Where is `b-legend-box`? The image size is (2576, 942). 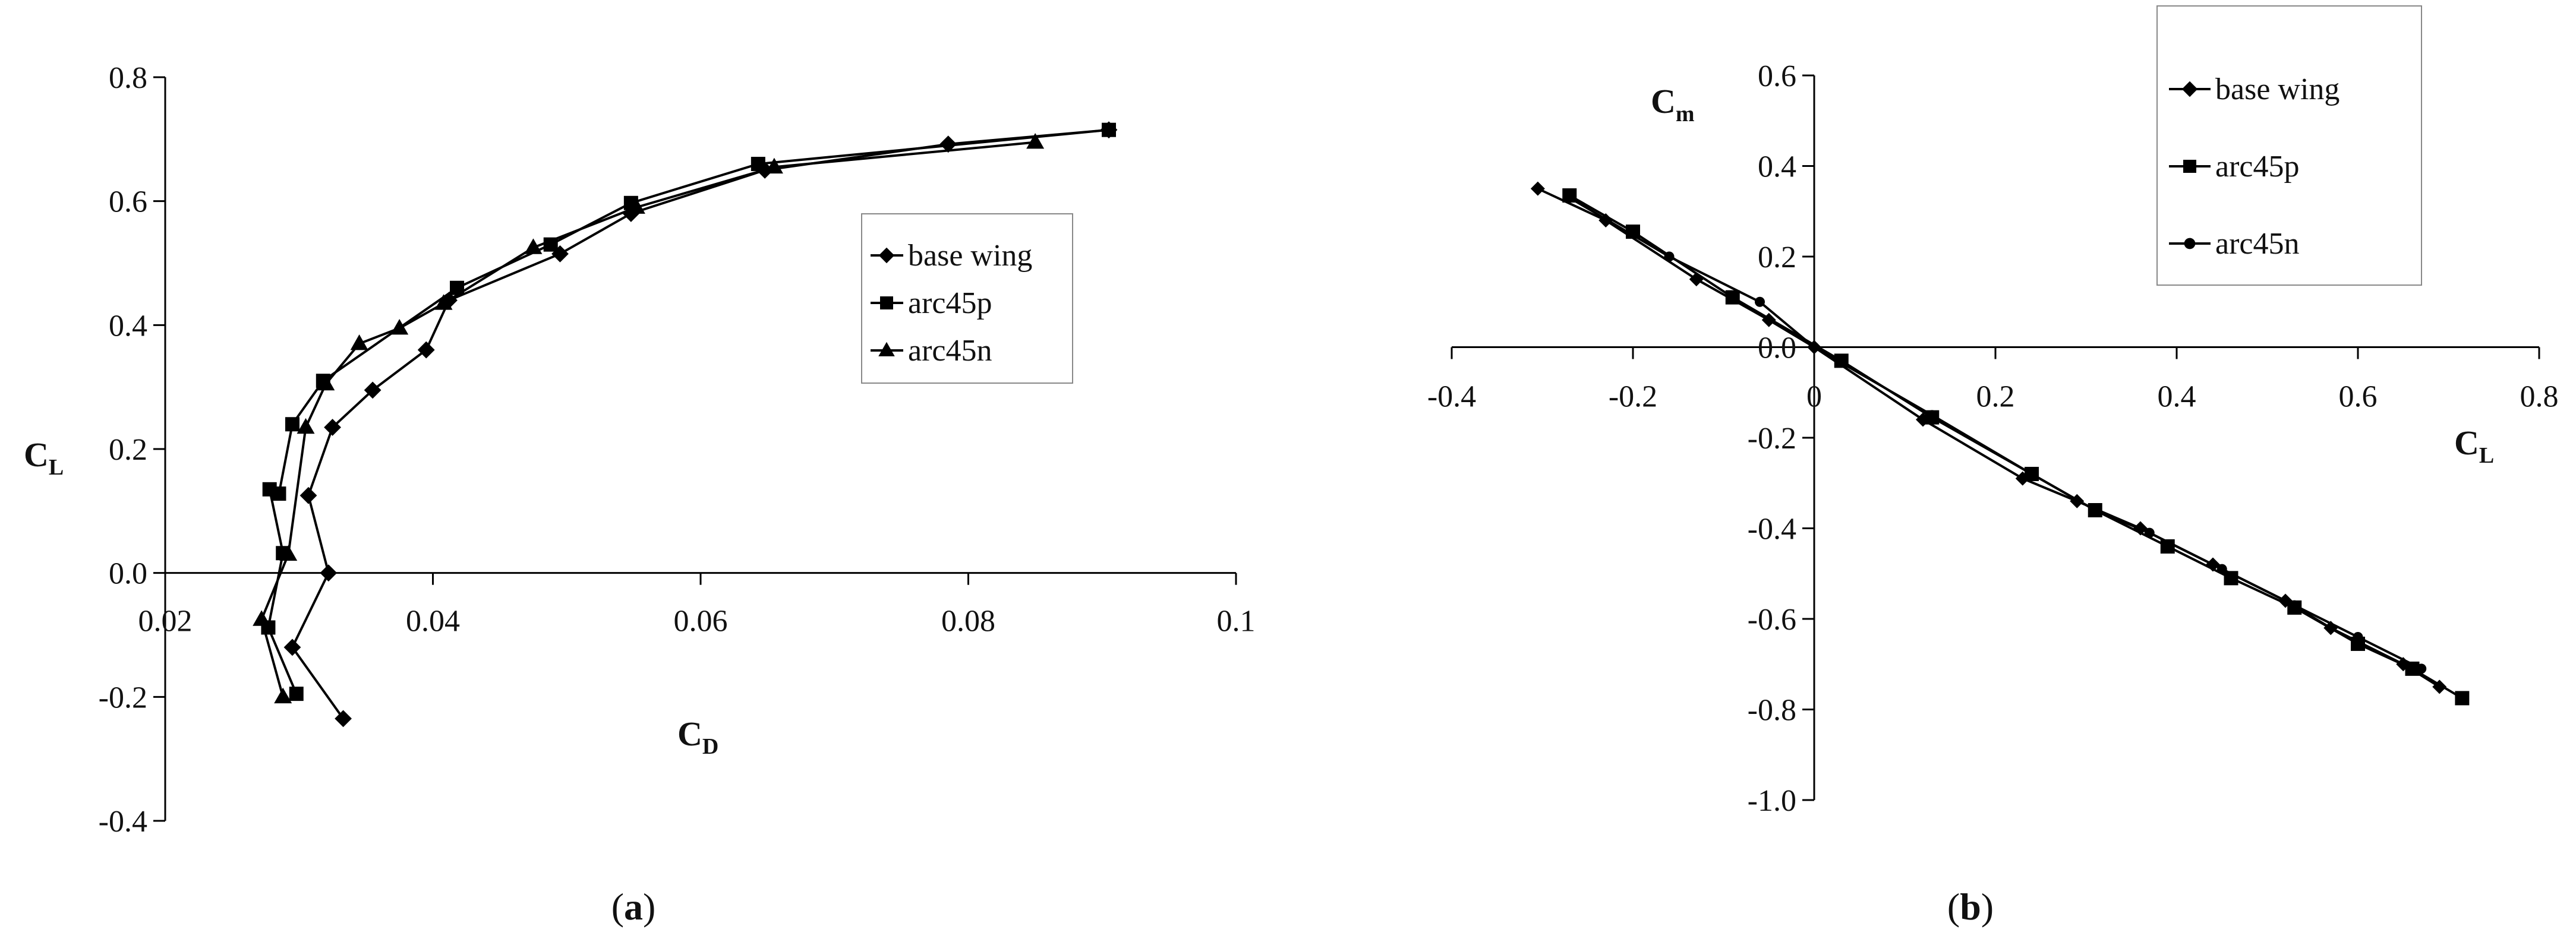
b-legend-box is located at coordinates (2289, 145).